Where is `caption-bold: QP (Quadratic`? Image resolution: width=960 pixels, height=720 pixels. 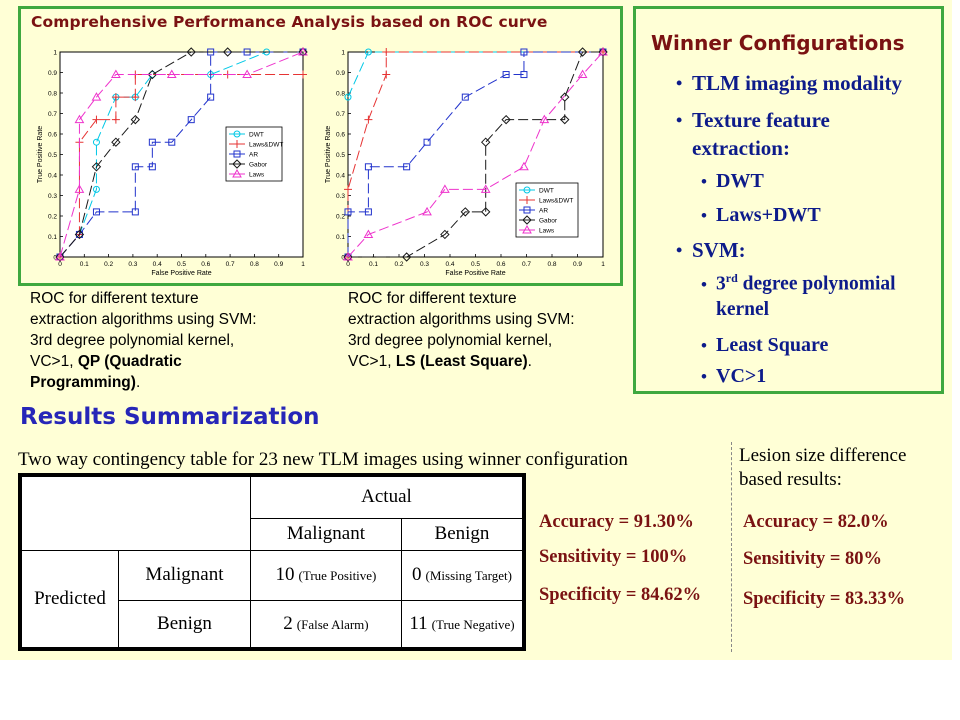
caption-bold: QP (Quadratic is located at coordinates (129, 361).